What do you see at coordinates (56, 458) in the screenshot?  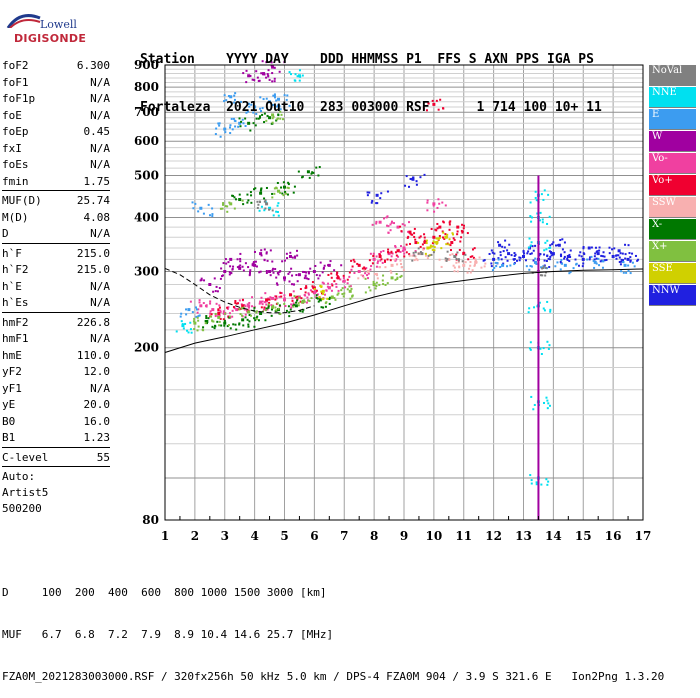 I see `parameter-row: C-level 55` at bounding box center [56, 458].